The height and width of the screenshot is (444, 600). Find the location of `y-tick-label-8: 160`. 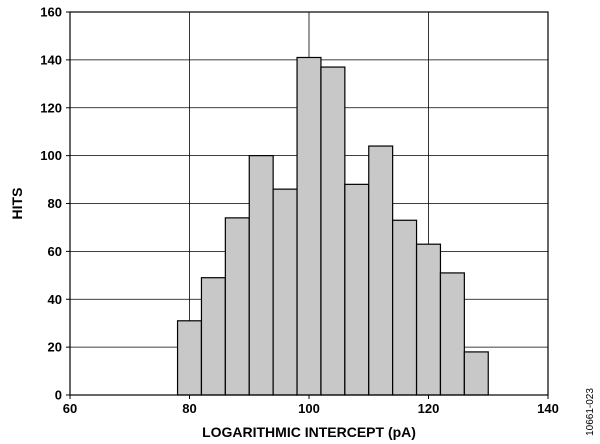

y-tick-label-8: 160 is located at coordinates (51, 12).